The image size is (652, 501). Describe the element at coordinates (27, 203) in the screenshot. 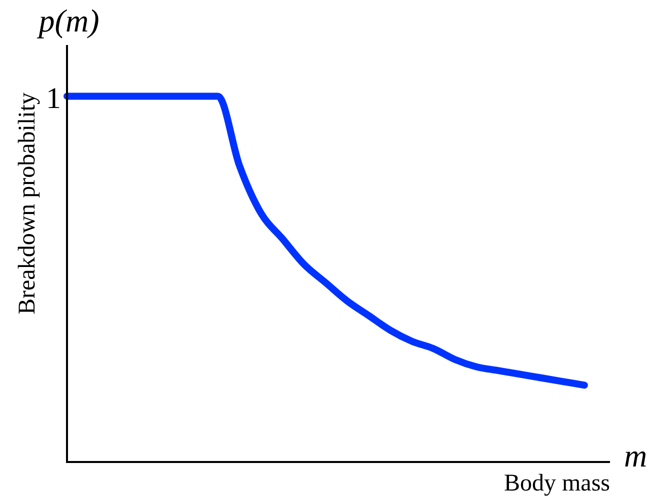

I see `y-axis-title: Breakdown probability` at that location.